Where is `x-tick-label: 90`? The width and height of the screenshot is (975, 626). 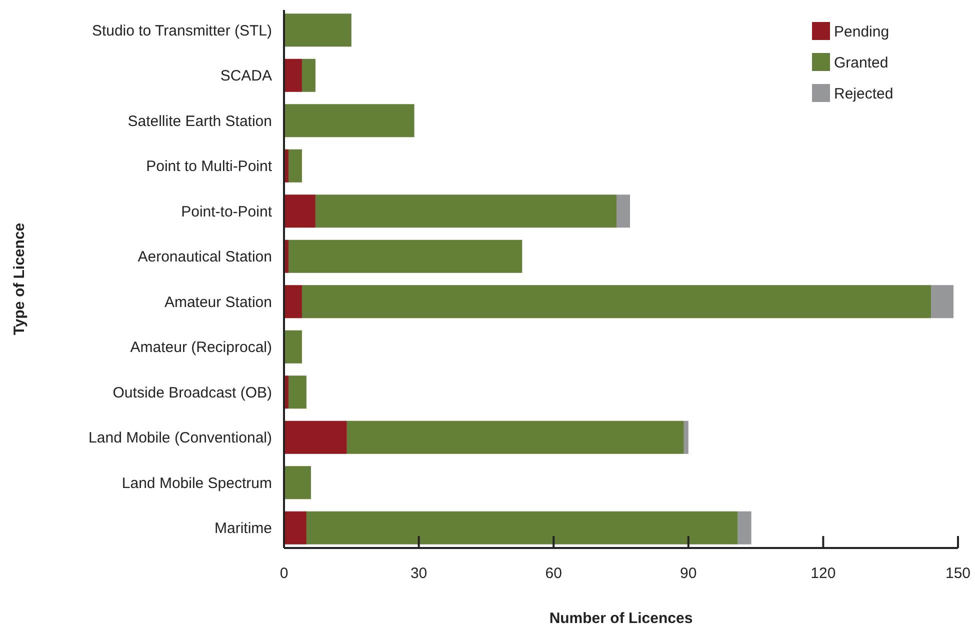 x-tick-label: 90 is located at coordinates (688, 573).